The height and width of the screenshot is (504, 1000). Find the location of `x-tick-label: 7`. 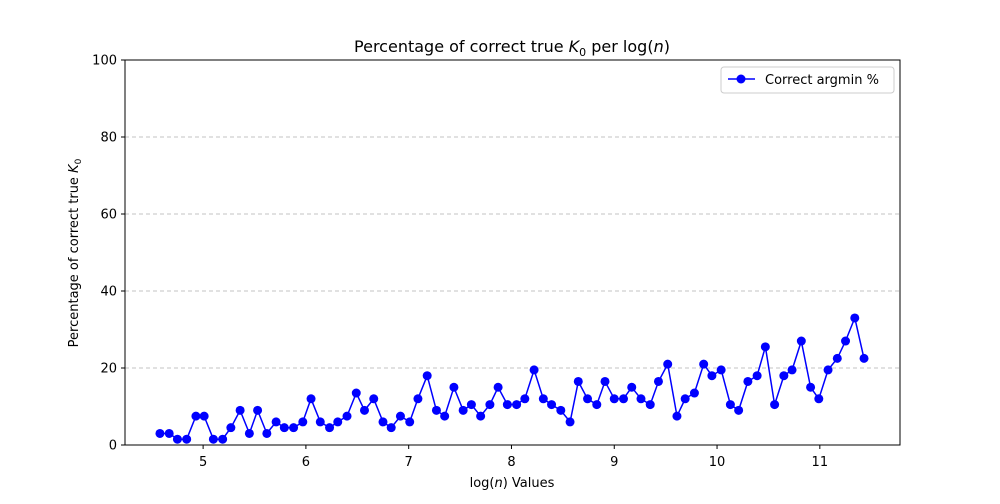

x-tick-label: 7 is located at coordinates (409, 462).